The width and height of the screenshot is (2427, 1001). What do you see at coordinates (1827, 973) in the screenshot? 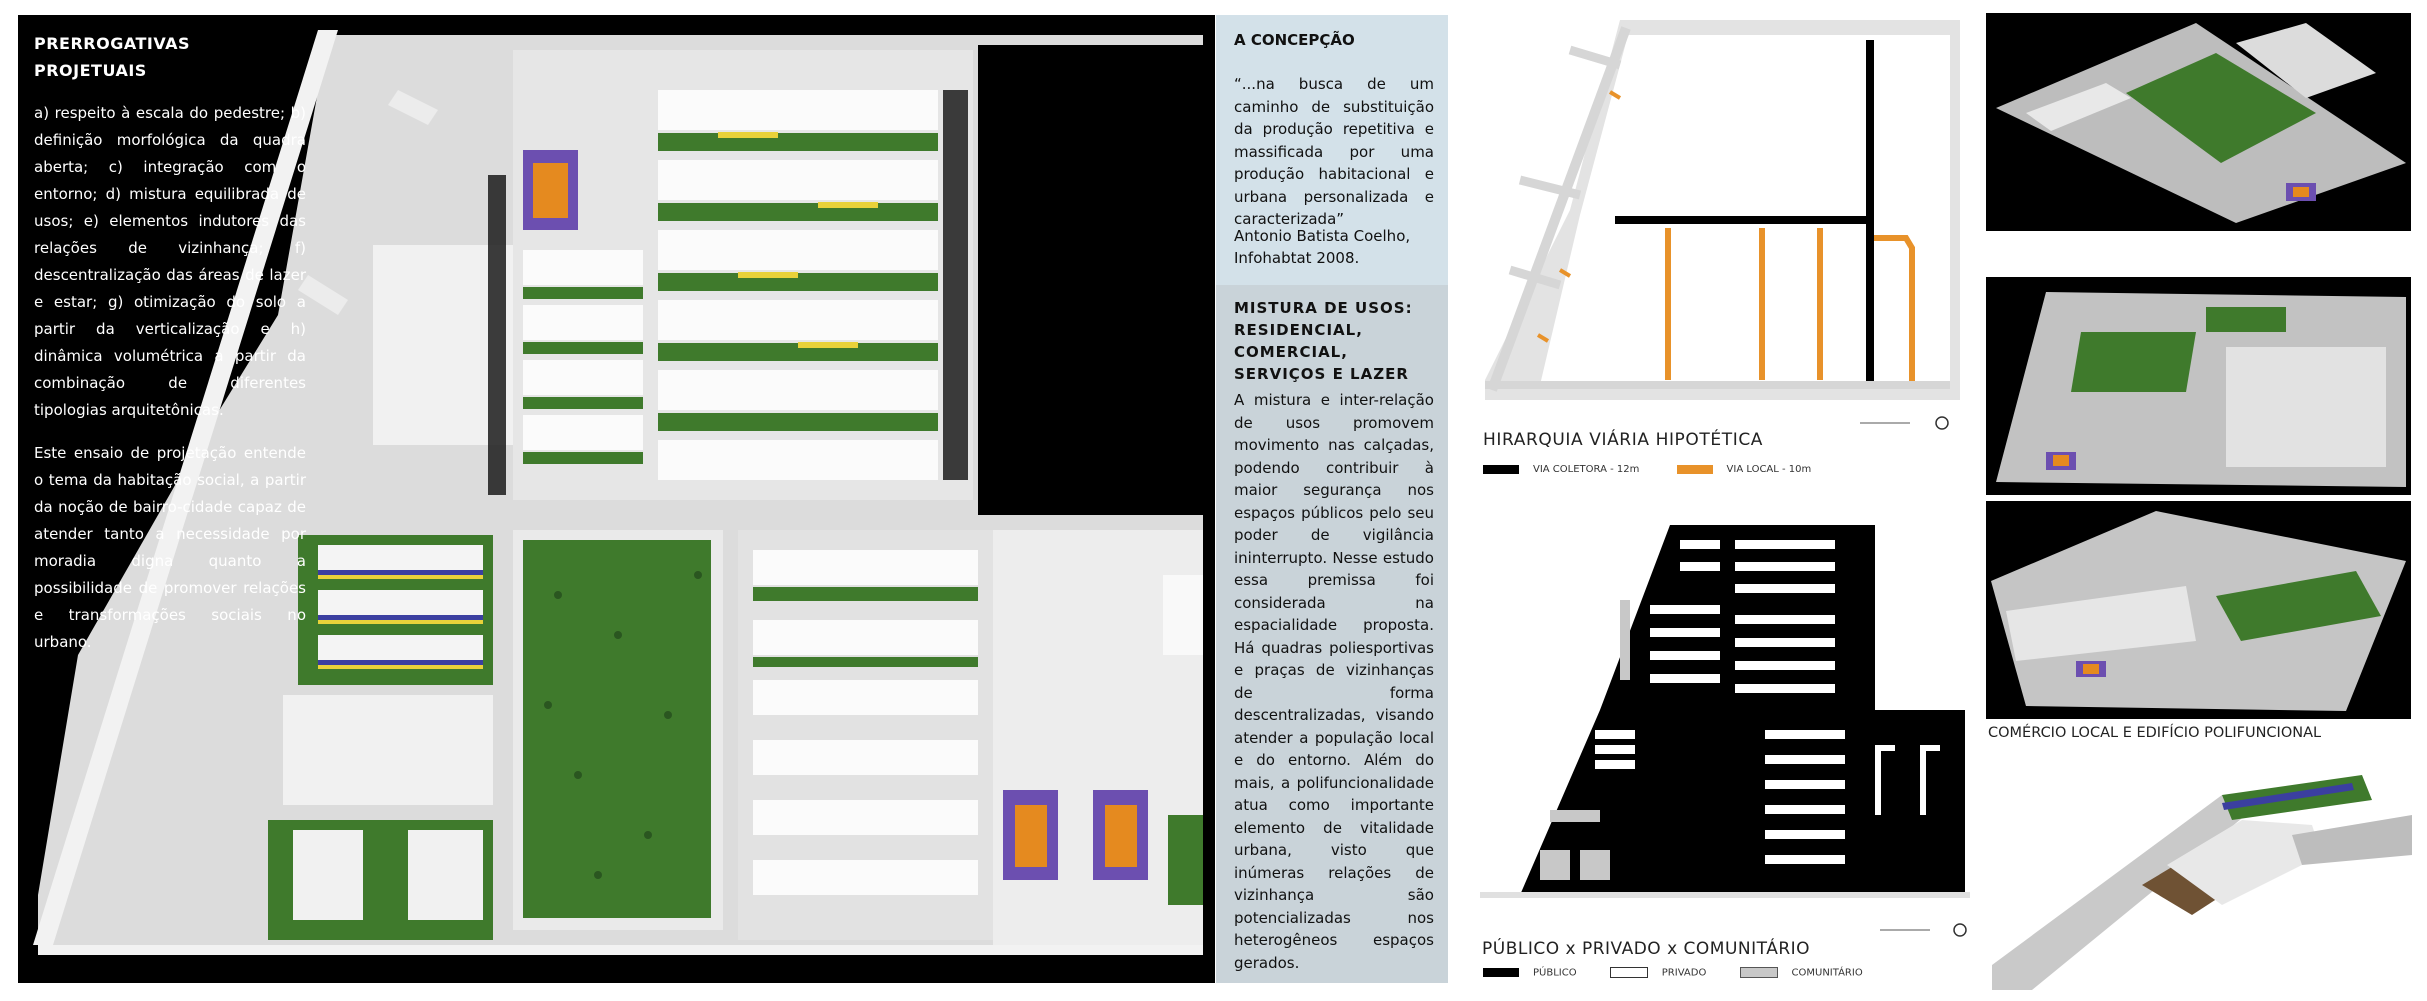
I see `legend-label-comunitario: COMUNITÁRIO` at bounding box center [1827, 973].